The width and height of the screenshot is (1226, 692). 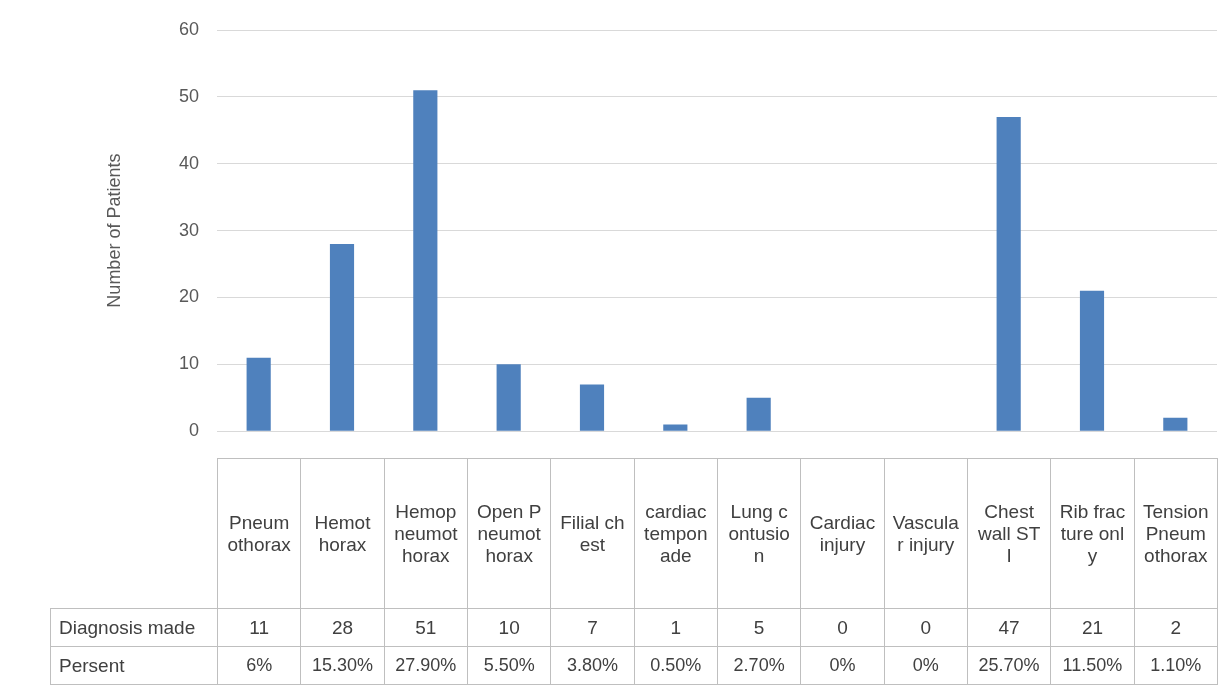 I want to click on data-label: 28, so click(x=342, y=627).